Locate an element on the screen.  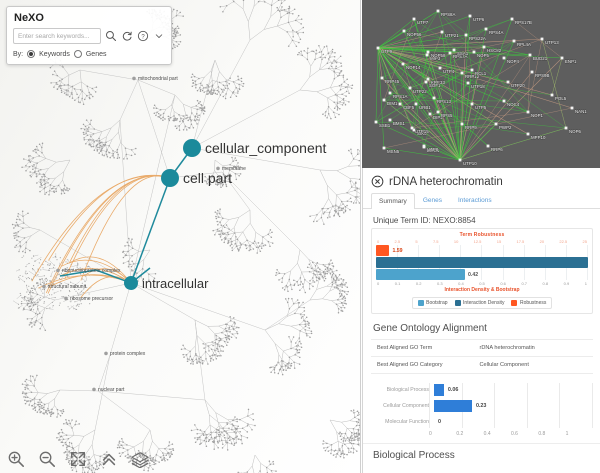
axis-tick: 0.6 is located at coordinates (503, 283).